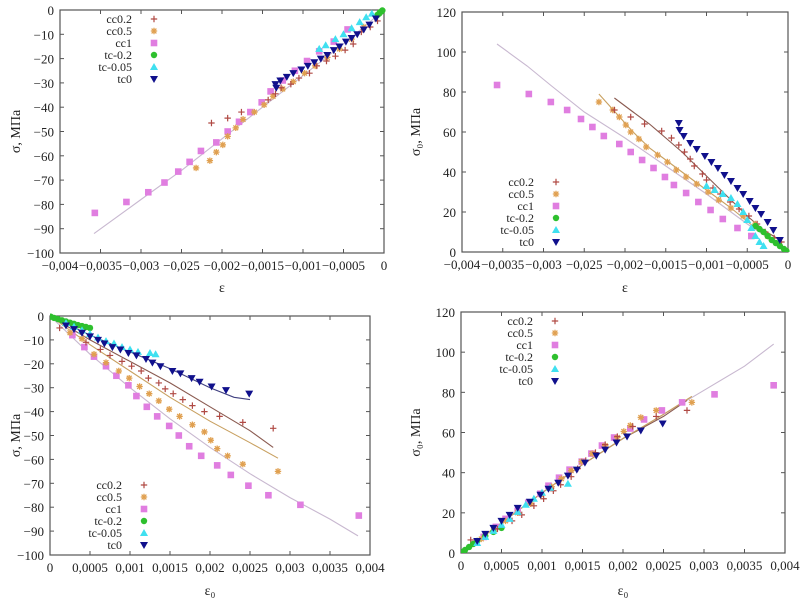 This screenshot has height=602, width=807. Describe the element at coordinates (370, 567) in the screenshot. I see `x-tick-label: 0,004` at that location.